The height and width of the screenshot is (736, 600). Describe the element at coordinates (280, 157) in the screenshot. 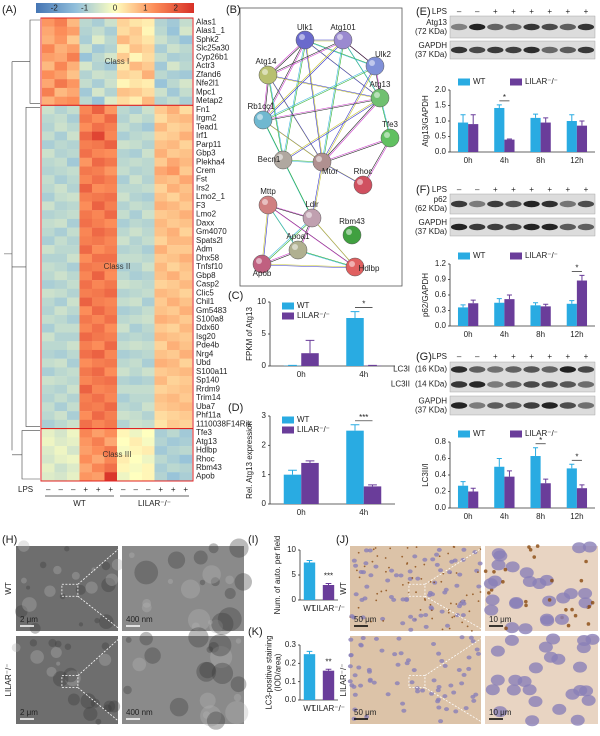

I see `node-highlight` at that location.